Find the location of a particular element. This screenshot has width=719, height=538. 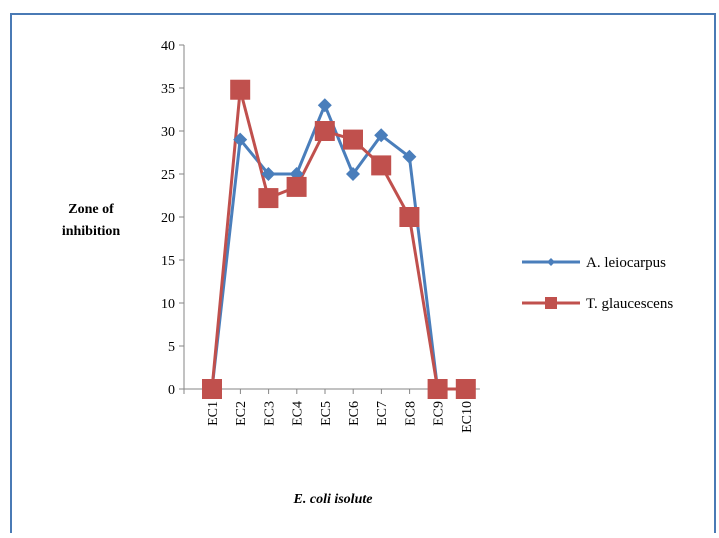

x-tick-label: EC9 is located at coordinates (439, 413).